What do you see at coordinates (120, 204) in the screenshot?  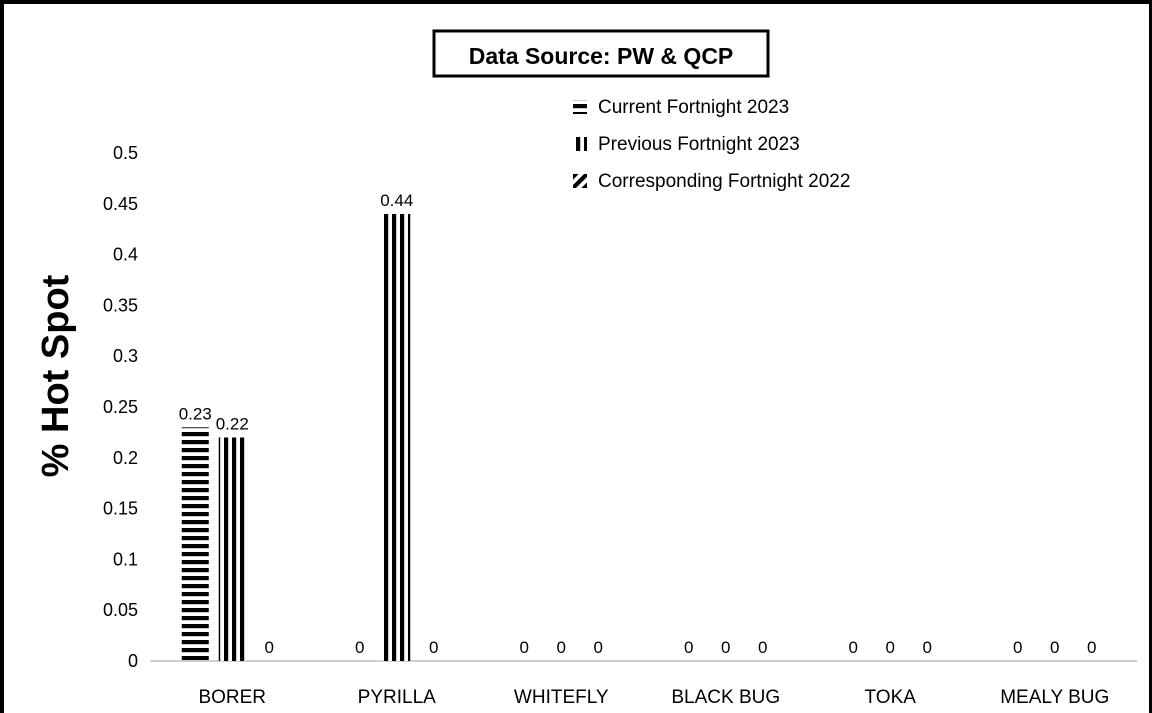 I see `y-tick-label: 0.45` at bounding box center [120, 204].